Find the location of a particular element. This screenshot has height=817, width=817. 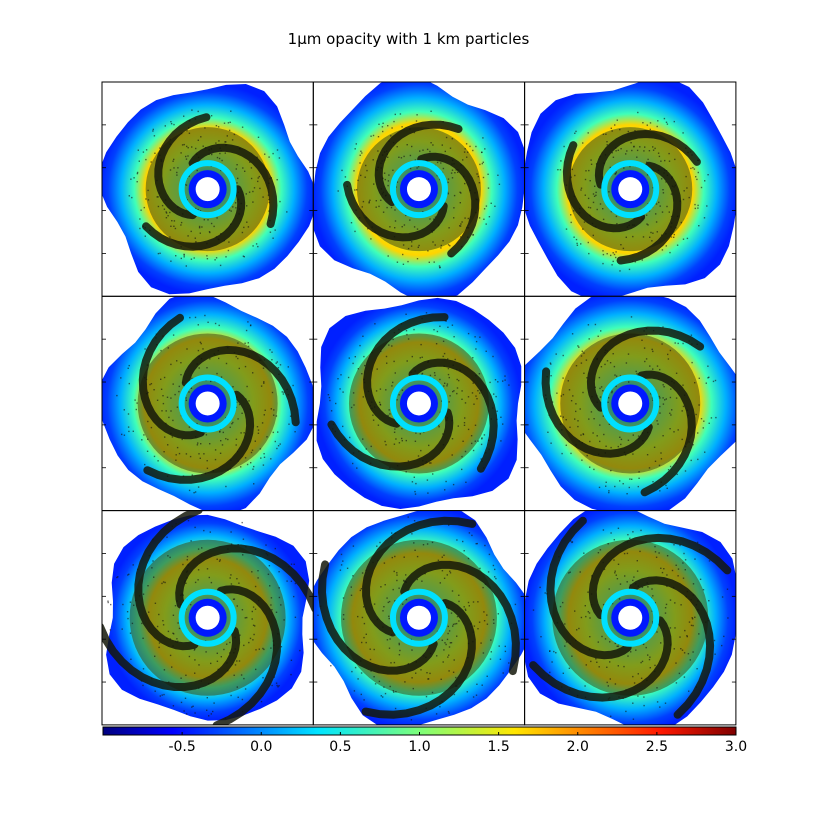

colorbar-tick-label: -0.5 is located at coordinates (181, 747).